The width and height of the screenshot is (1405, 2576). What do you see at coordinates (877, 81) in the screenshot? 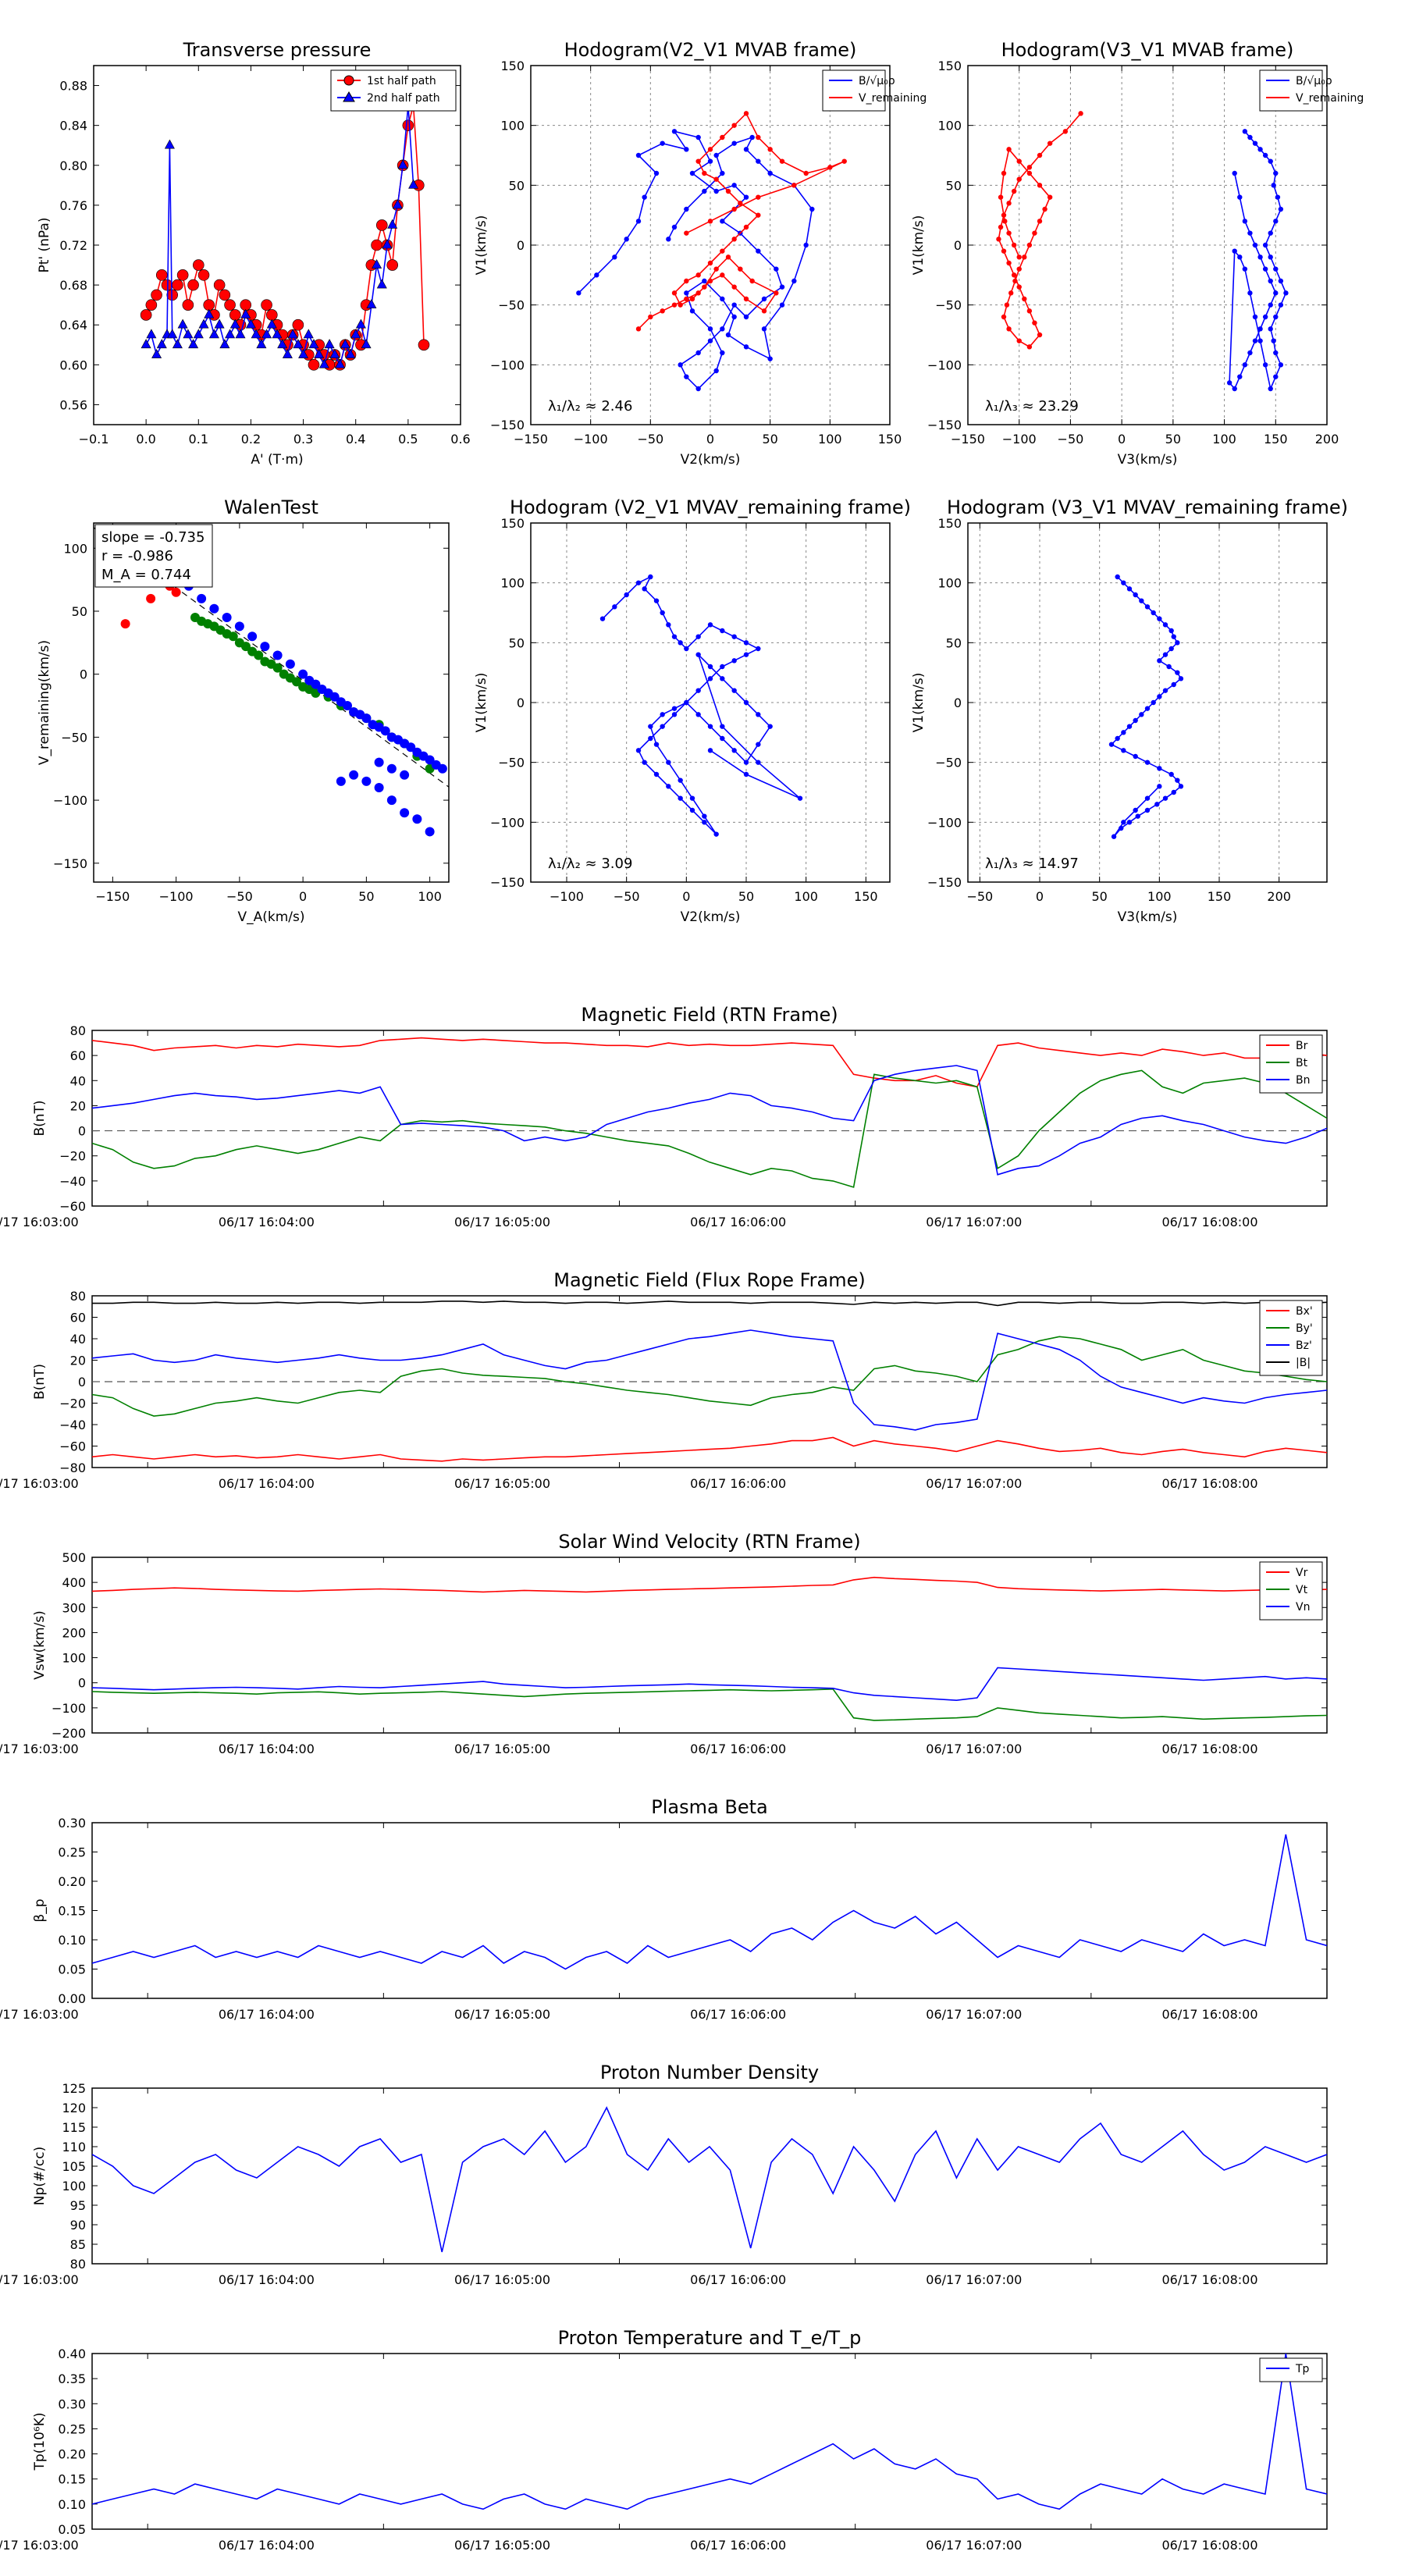
I see `legend-label: B/√μ₀ρ` at bounding box center [877, 81].